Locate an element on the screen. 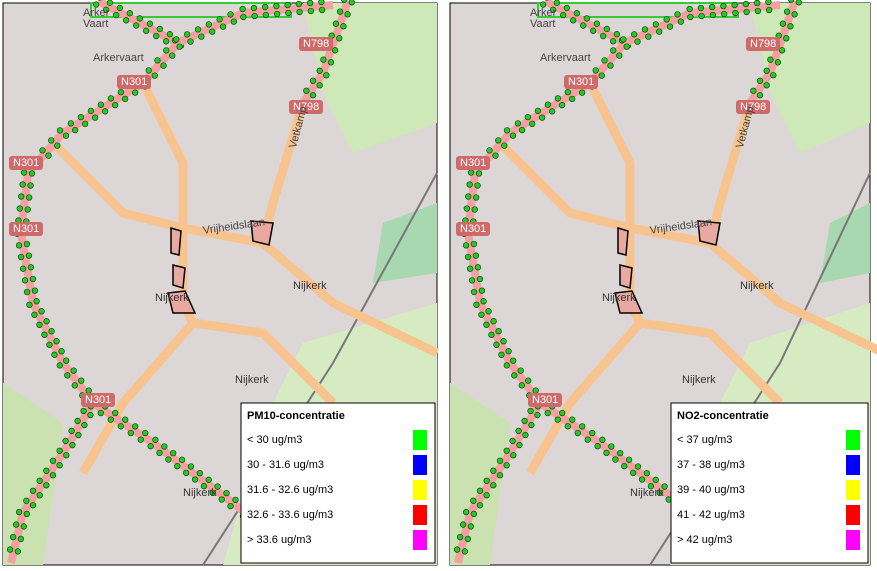  road is located at coordinates (264, 362).